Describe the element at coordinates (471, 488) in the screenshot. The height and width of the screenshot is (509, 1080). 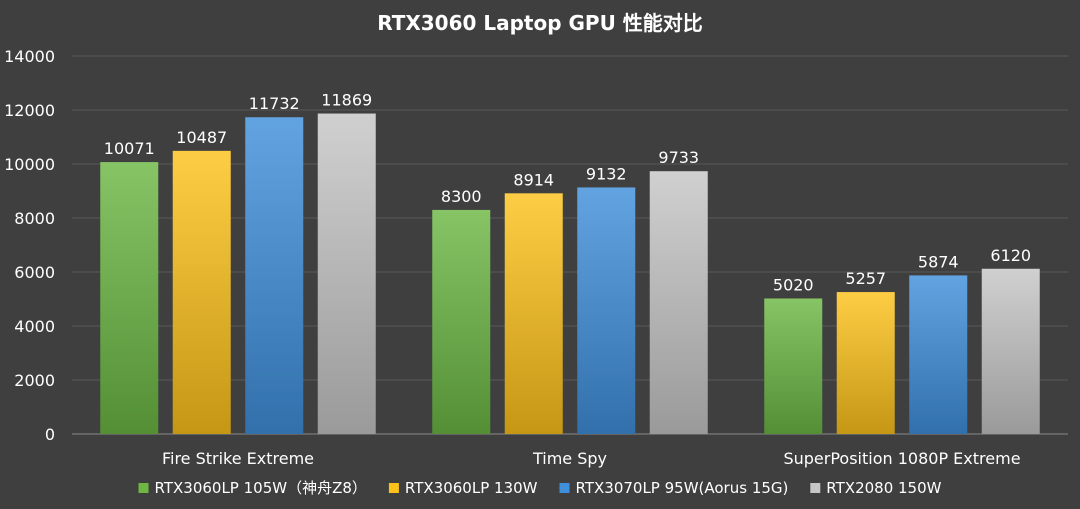
I see `legend-label: RTX3060LP 130W` at that location.